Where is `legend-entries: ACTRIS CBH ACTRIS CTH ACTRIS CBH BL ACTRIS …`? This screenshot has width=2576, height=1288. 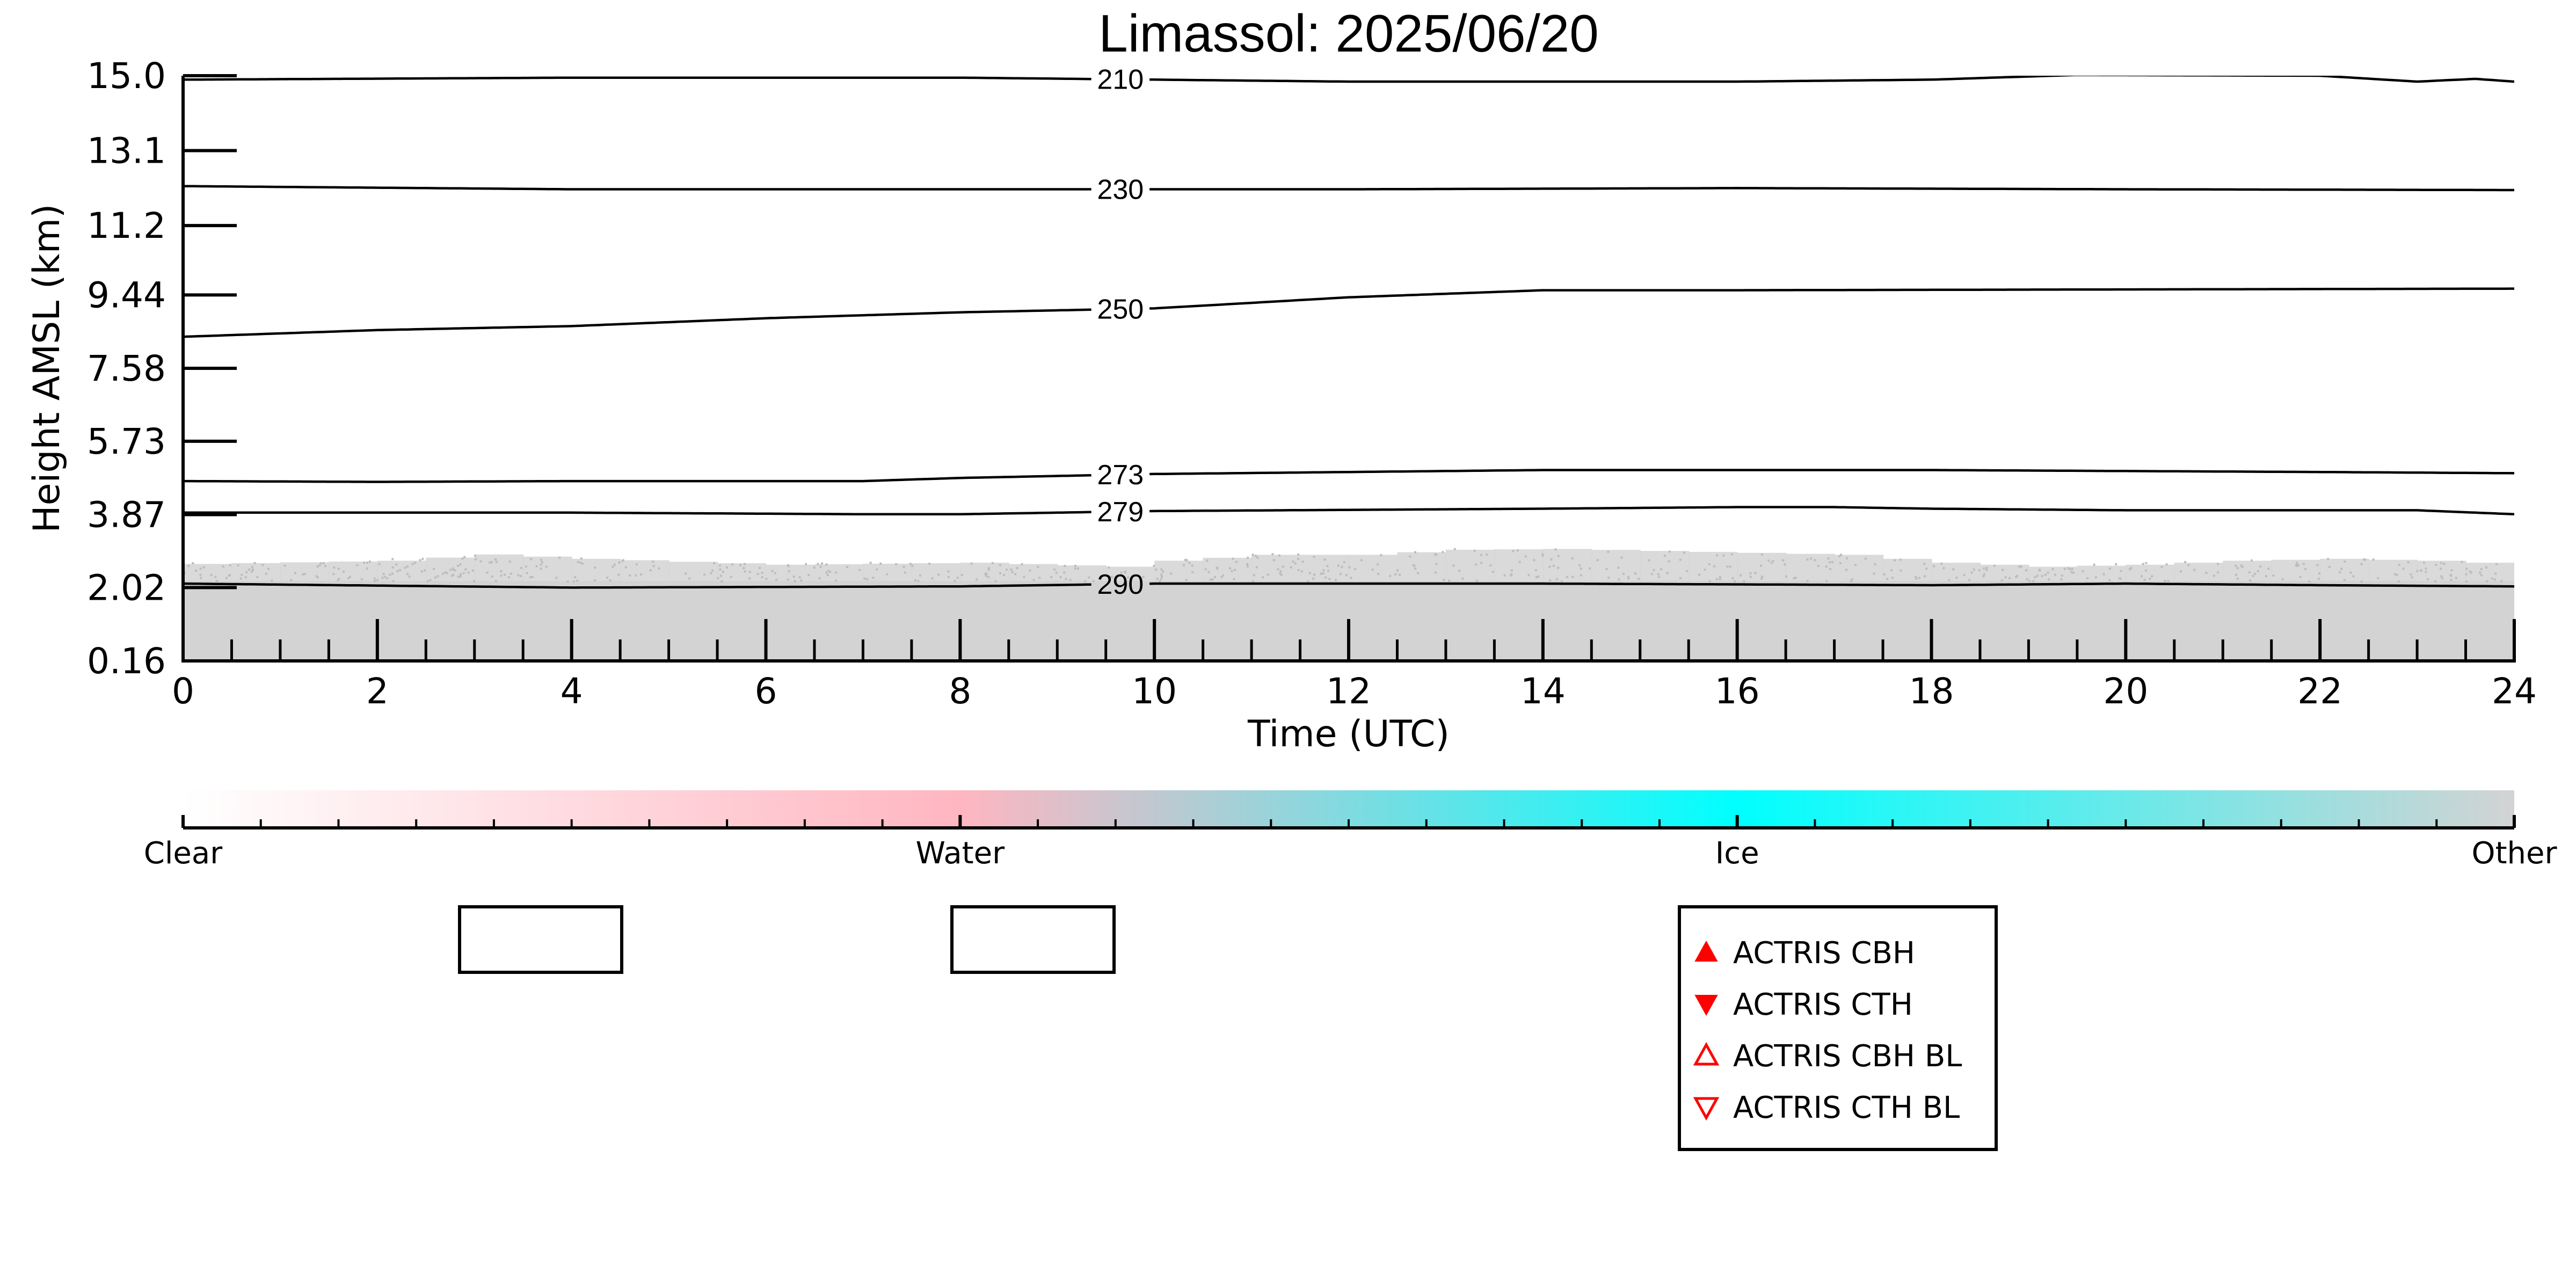 legend-entries: ACTRIS CBH ACTRIS CTH ACTRIS CBH BL ACTRIS … is located at coordinates (1827, 1030).